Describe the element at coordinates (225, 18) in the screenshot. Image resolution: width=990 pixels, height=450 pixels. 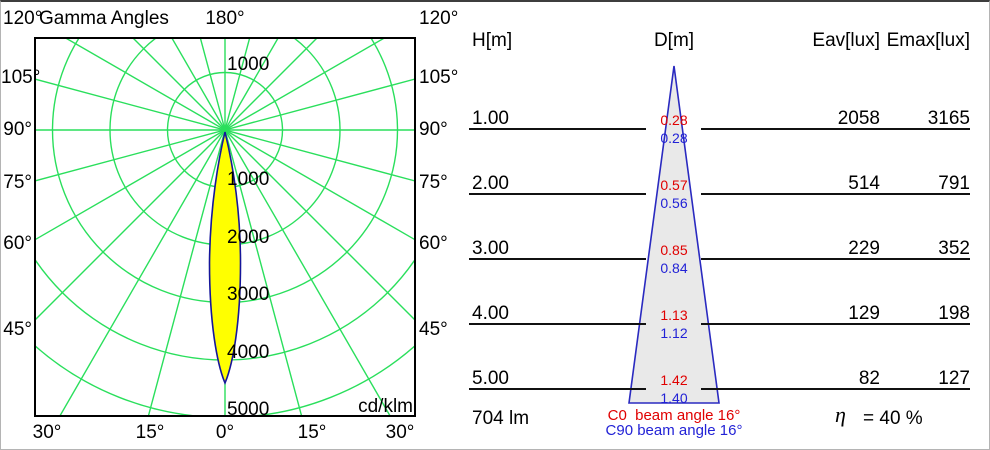
I see `gamma-label-180: 180°` at that location.